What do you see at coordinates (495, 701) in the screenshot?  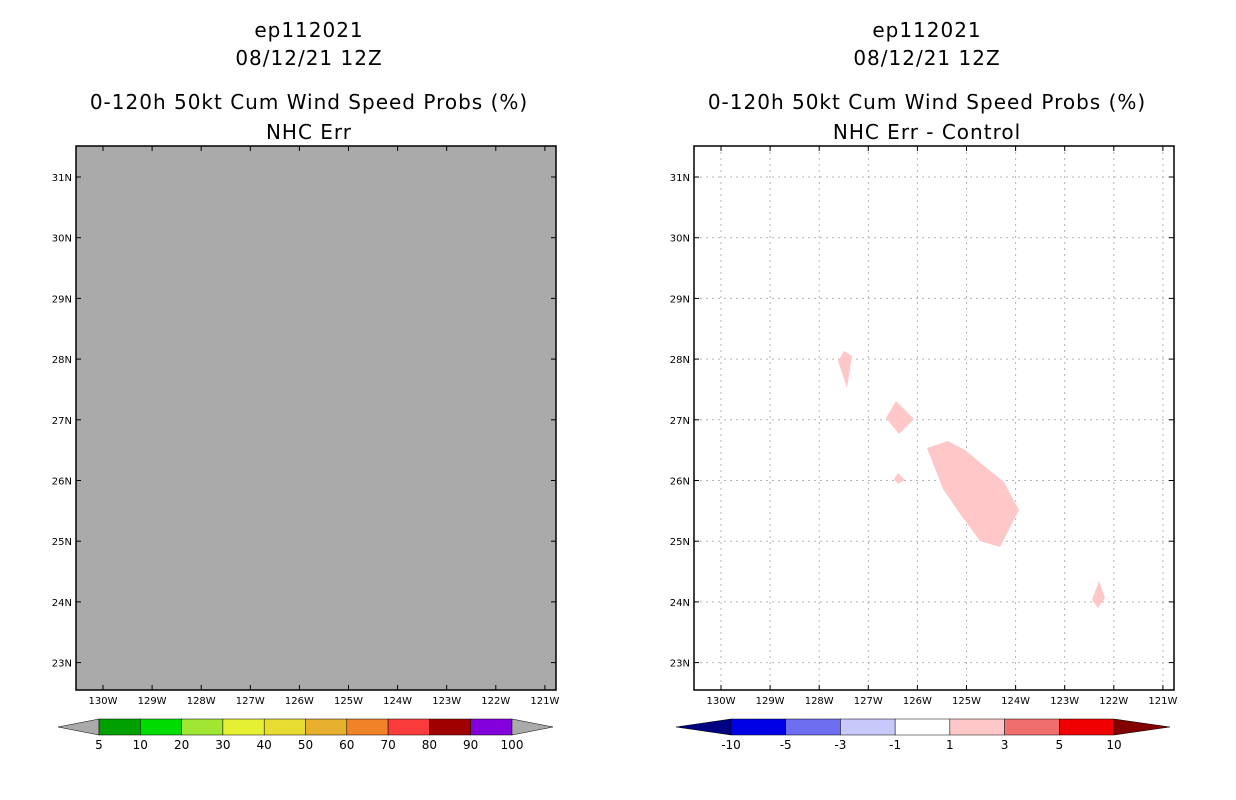 I see `longitude-label: 122W` at bounding box center [495, 701].